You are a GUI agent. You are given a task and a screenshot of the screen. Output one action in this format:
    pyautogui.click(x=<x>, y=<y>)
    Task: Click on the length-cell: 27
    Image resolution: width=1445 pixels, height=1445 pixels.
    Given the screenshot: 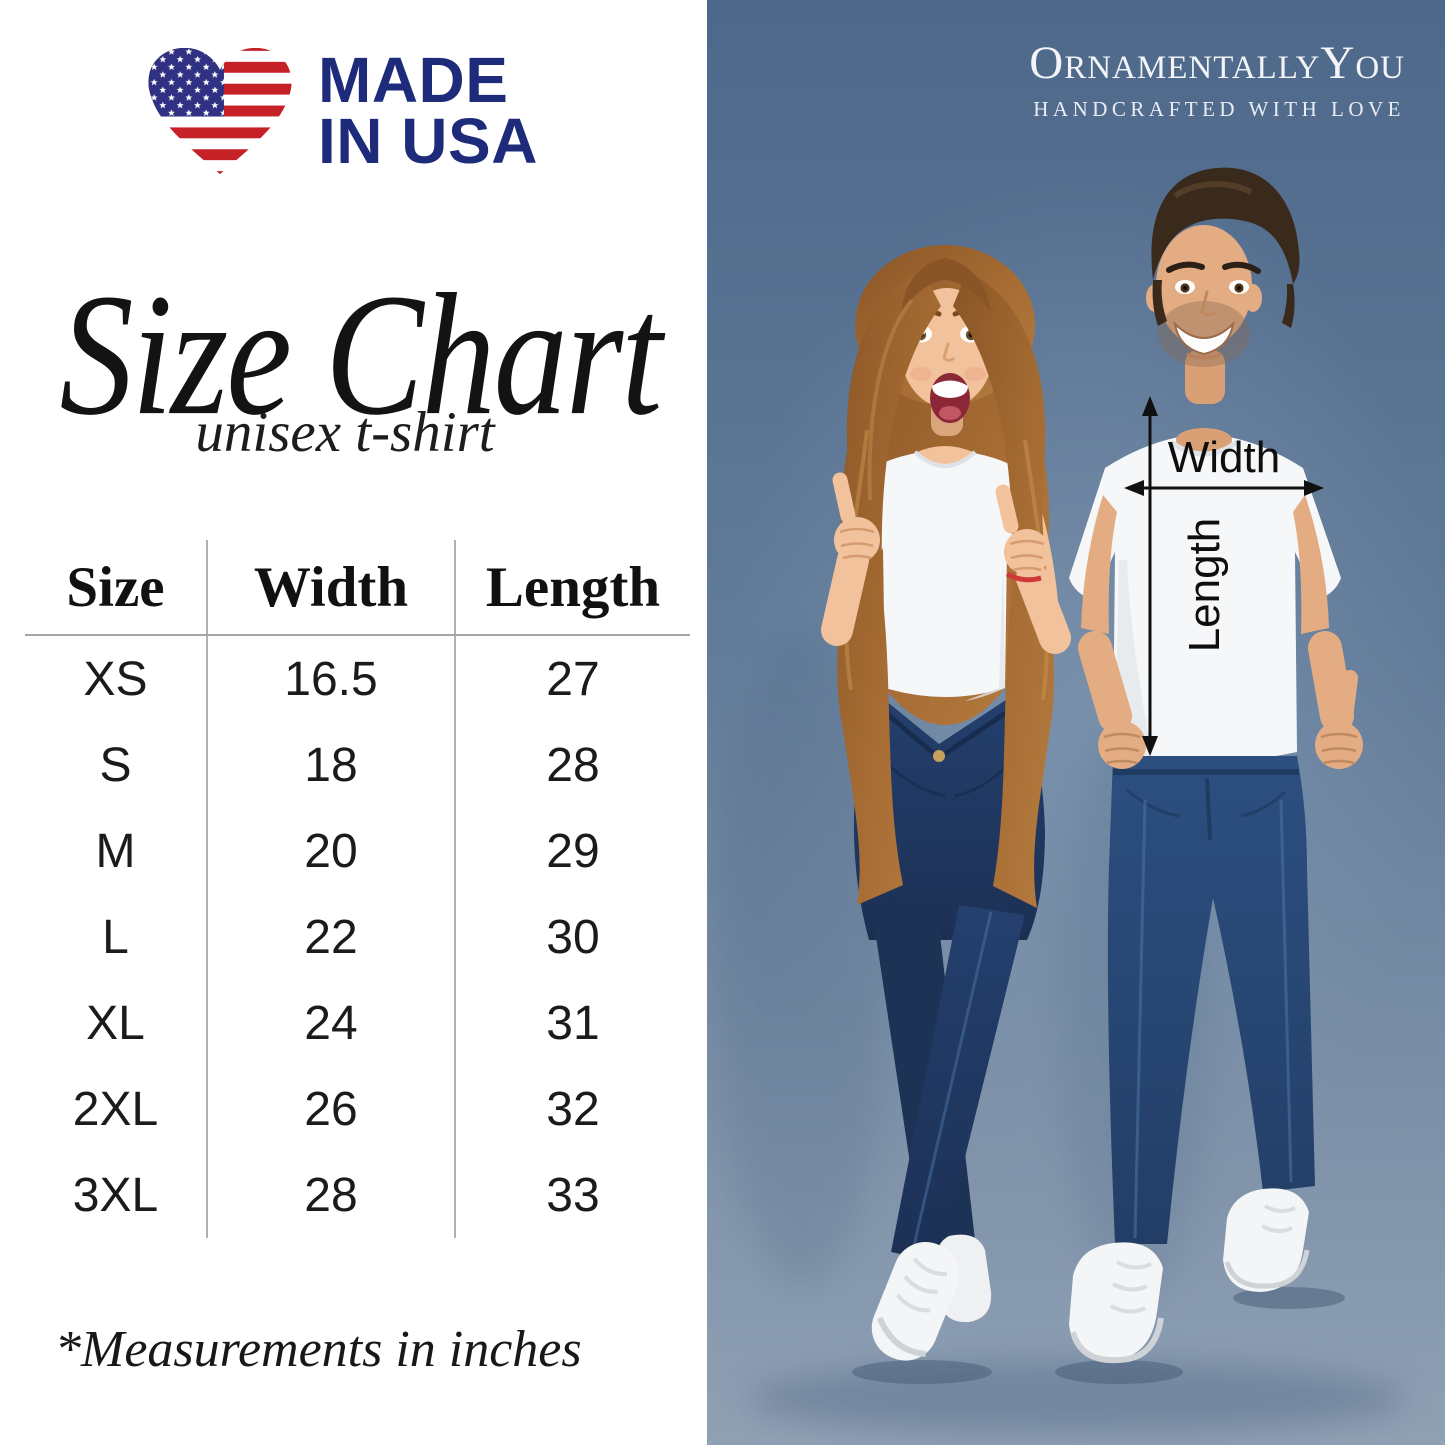 What is the action you would take?
    pyautogui.click(x=573, y=679)
    